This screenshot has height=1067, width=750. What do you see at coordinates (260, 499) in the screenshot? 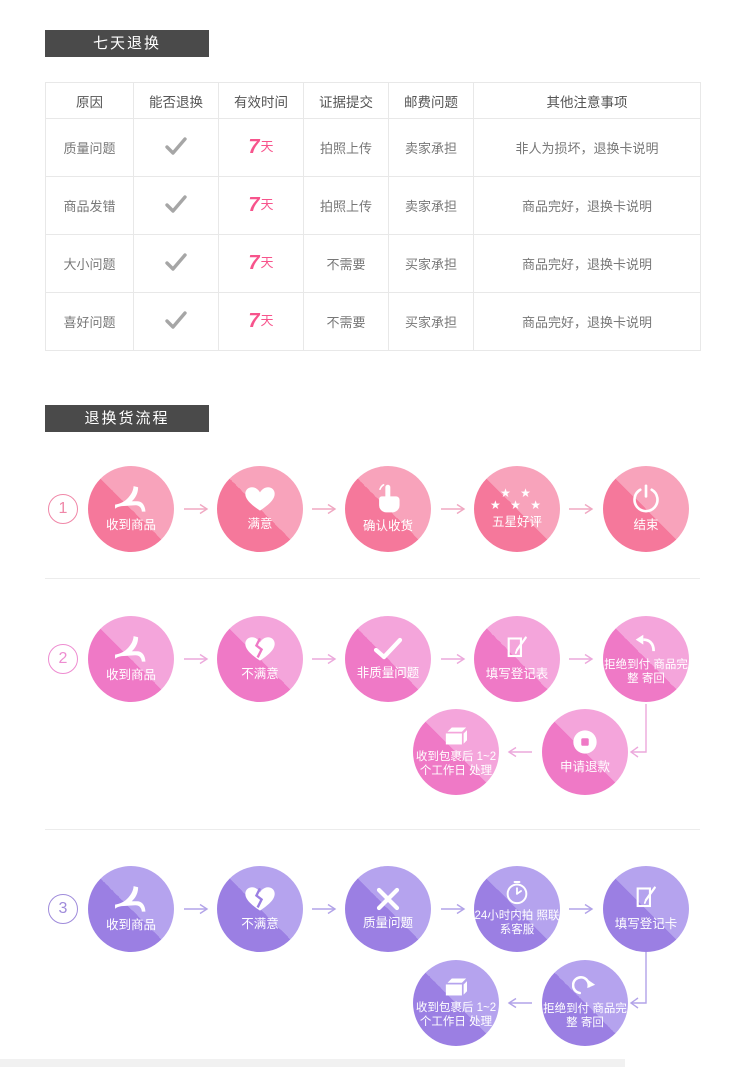
I see `heart-icon` at bounding box center [260, 499].